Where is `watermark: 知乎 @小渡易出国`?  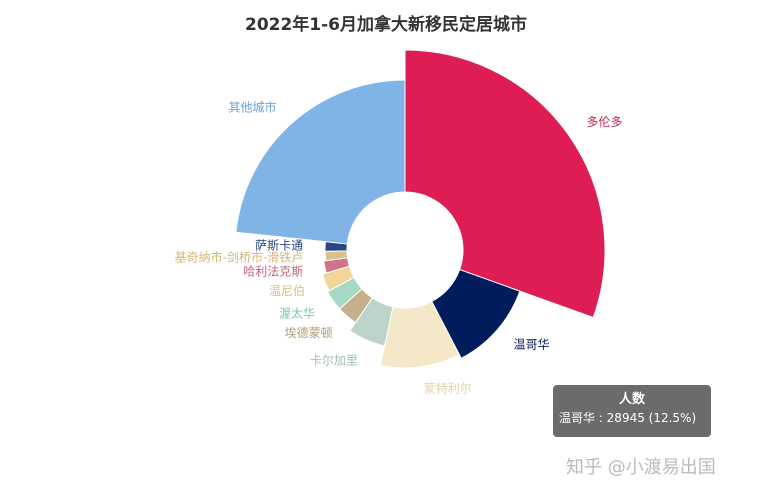 watermark: 知乎 @小渡易出国 is located at coordinates (641, 467).